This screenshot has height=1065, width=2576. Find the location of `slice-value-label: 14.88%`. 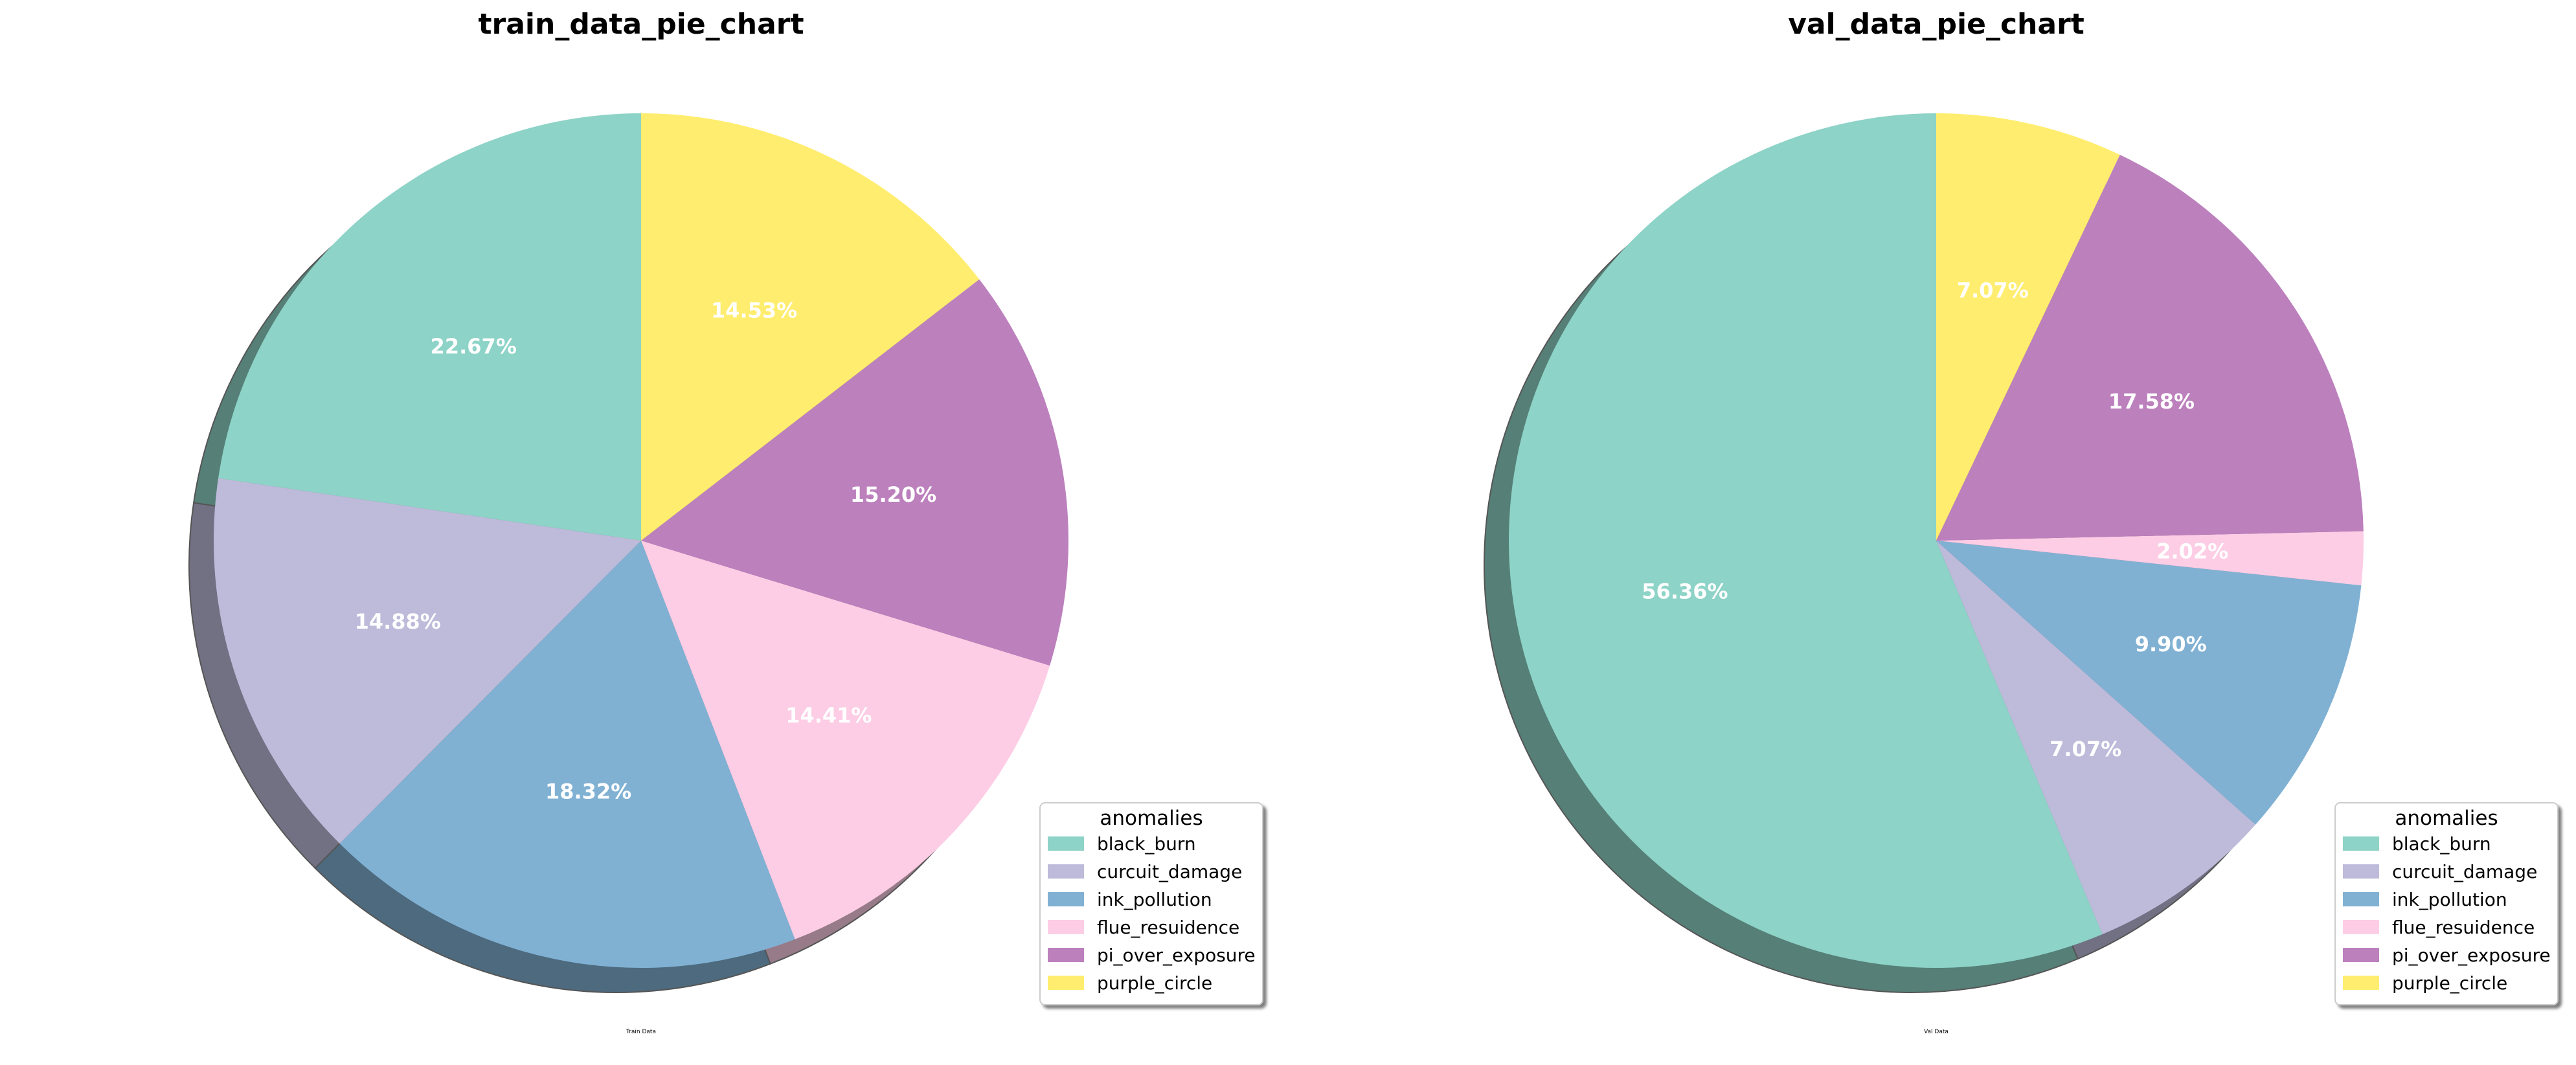

slice-value-label: 14.88% is located at coordinates (398, 621).